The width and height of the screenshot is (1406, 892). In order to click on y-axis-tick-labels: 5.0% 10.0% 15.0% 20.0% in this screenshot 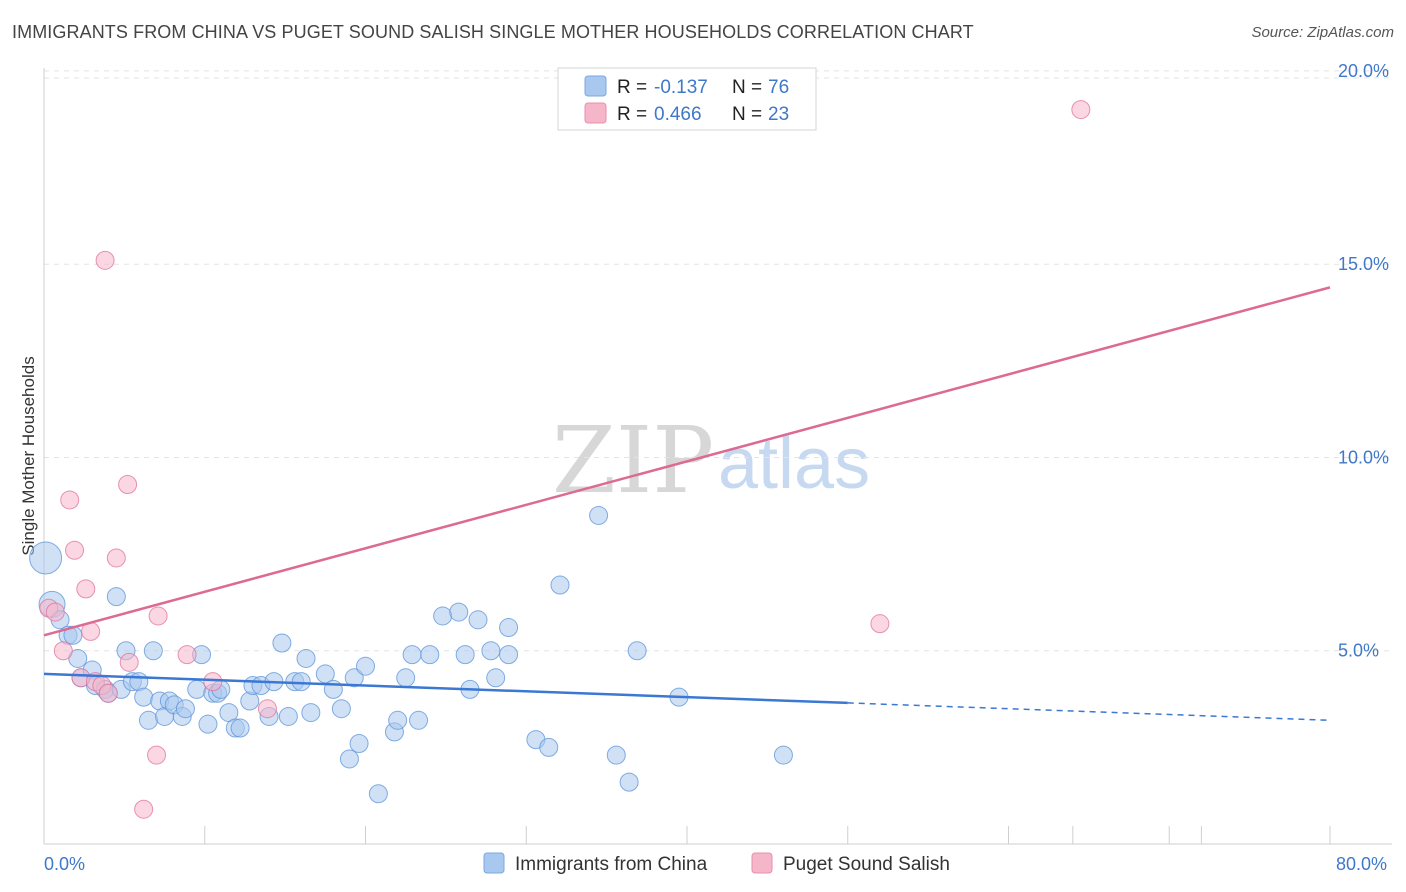, I will do `click(1363, 361)`.